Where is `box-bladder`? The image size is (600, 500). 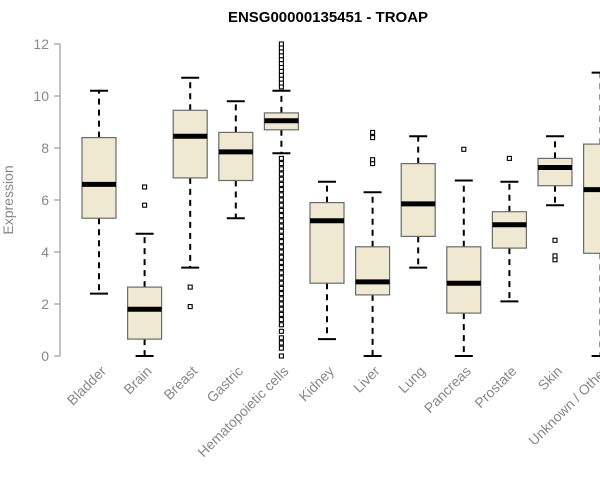 box-bladder is located at coordinates (99, 192).